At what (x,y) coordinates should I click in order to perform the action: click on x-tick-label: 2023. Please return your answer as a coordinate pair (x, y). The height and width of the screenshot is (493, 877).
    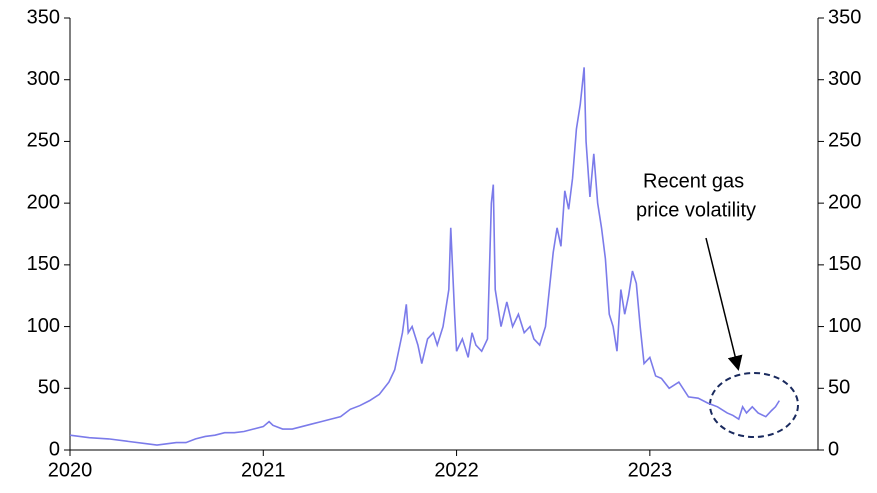
    Looking at the image, I should click on (650, 470).